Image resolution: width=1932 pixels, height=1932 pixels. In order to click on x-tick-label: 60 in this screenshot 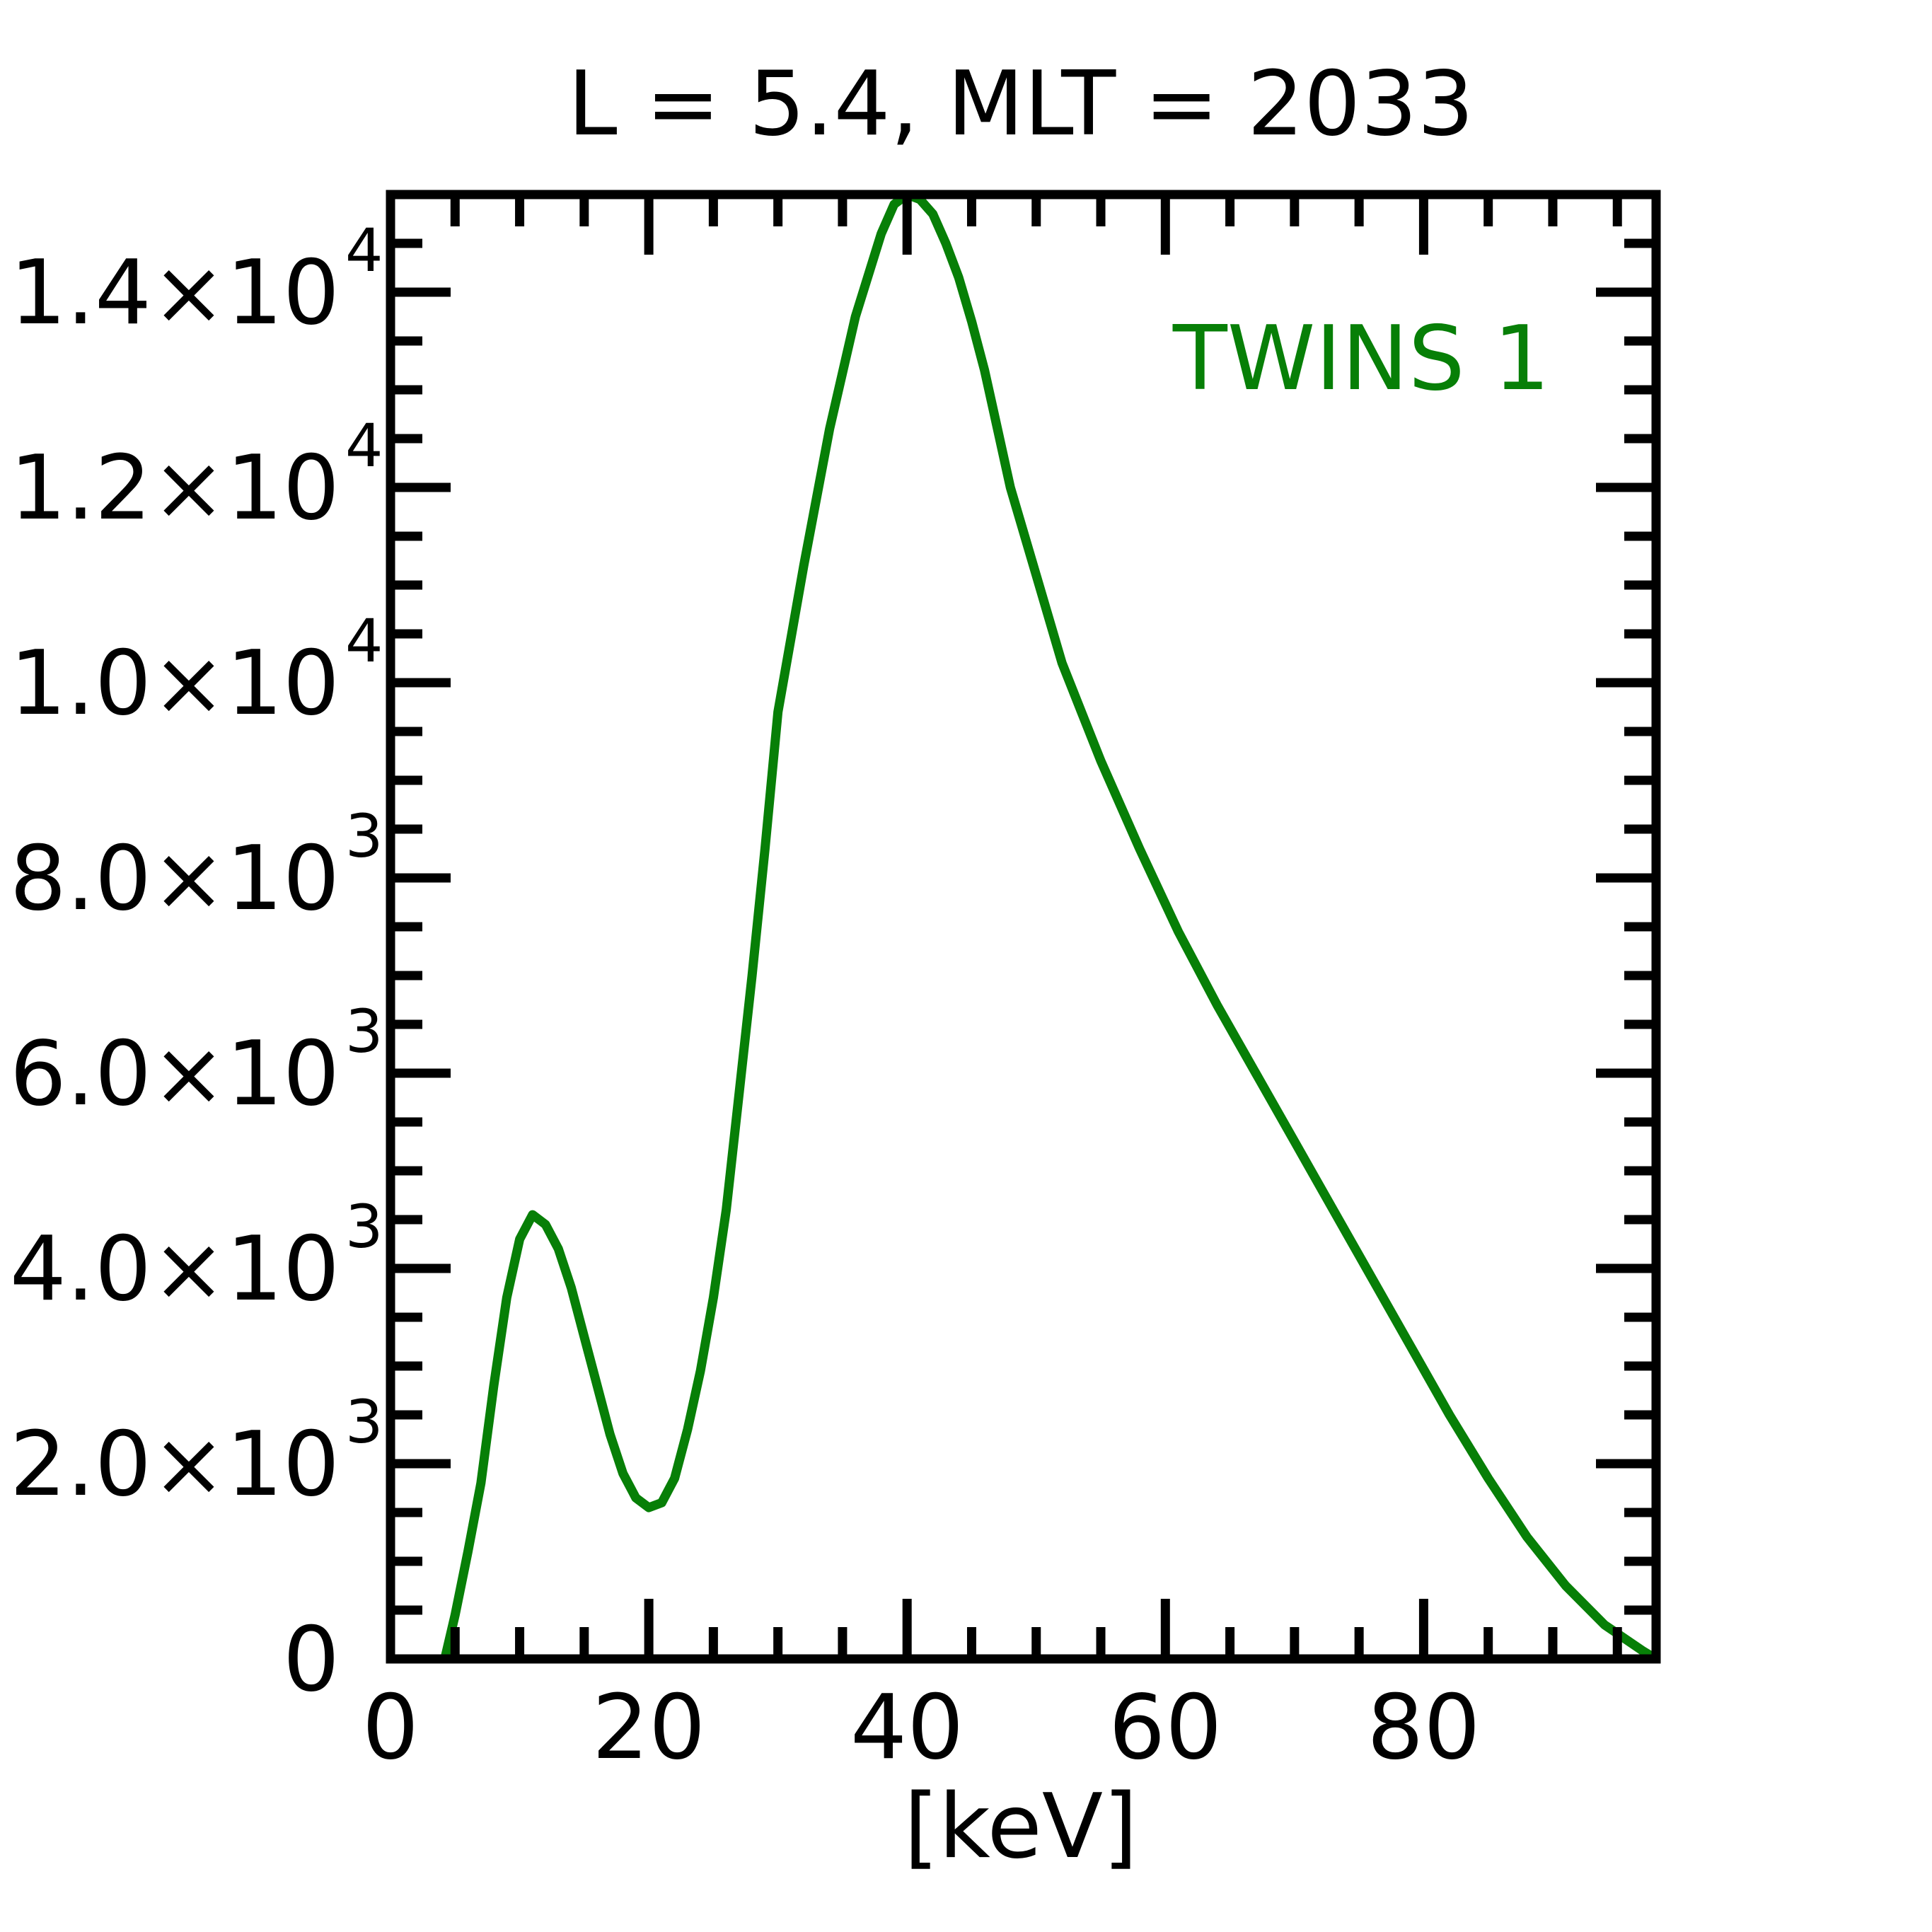, I will do `click(1165, 1727)`.